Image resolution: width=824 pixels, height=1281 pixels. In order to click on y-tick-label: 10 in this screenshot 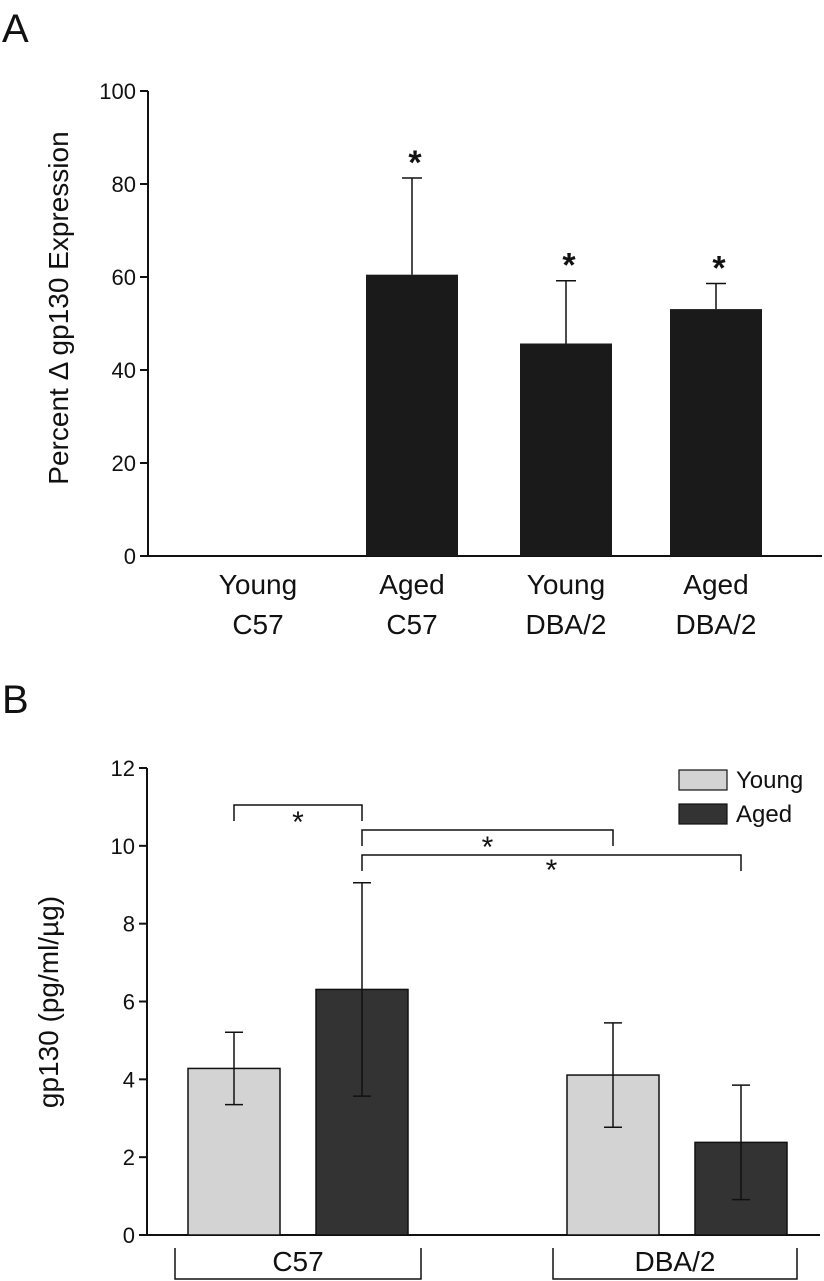, I will do `click(123, 846)`.